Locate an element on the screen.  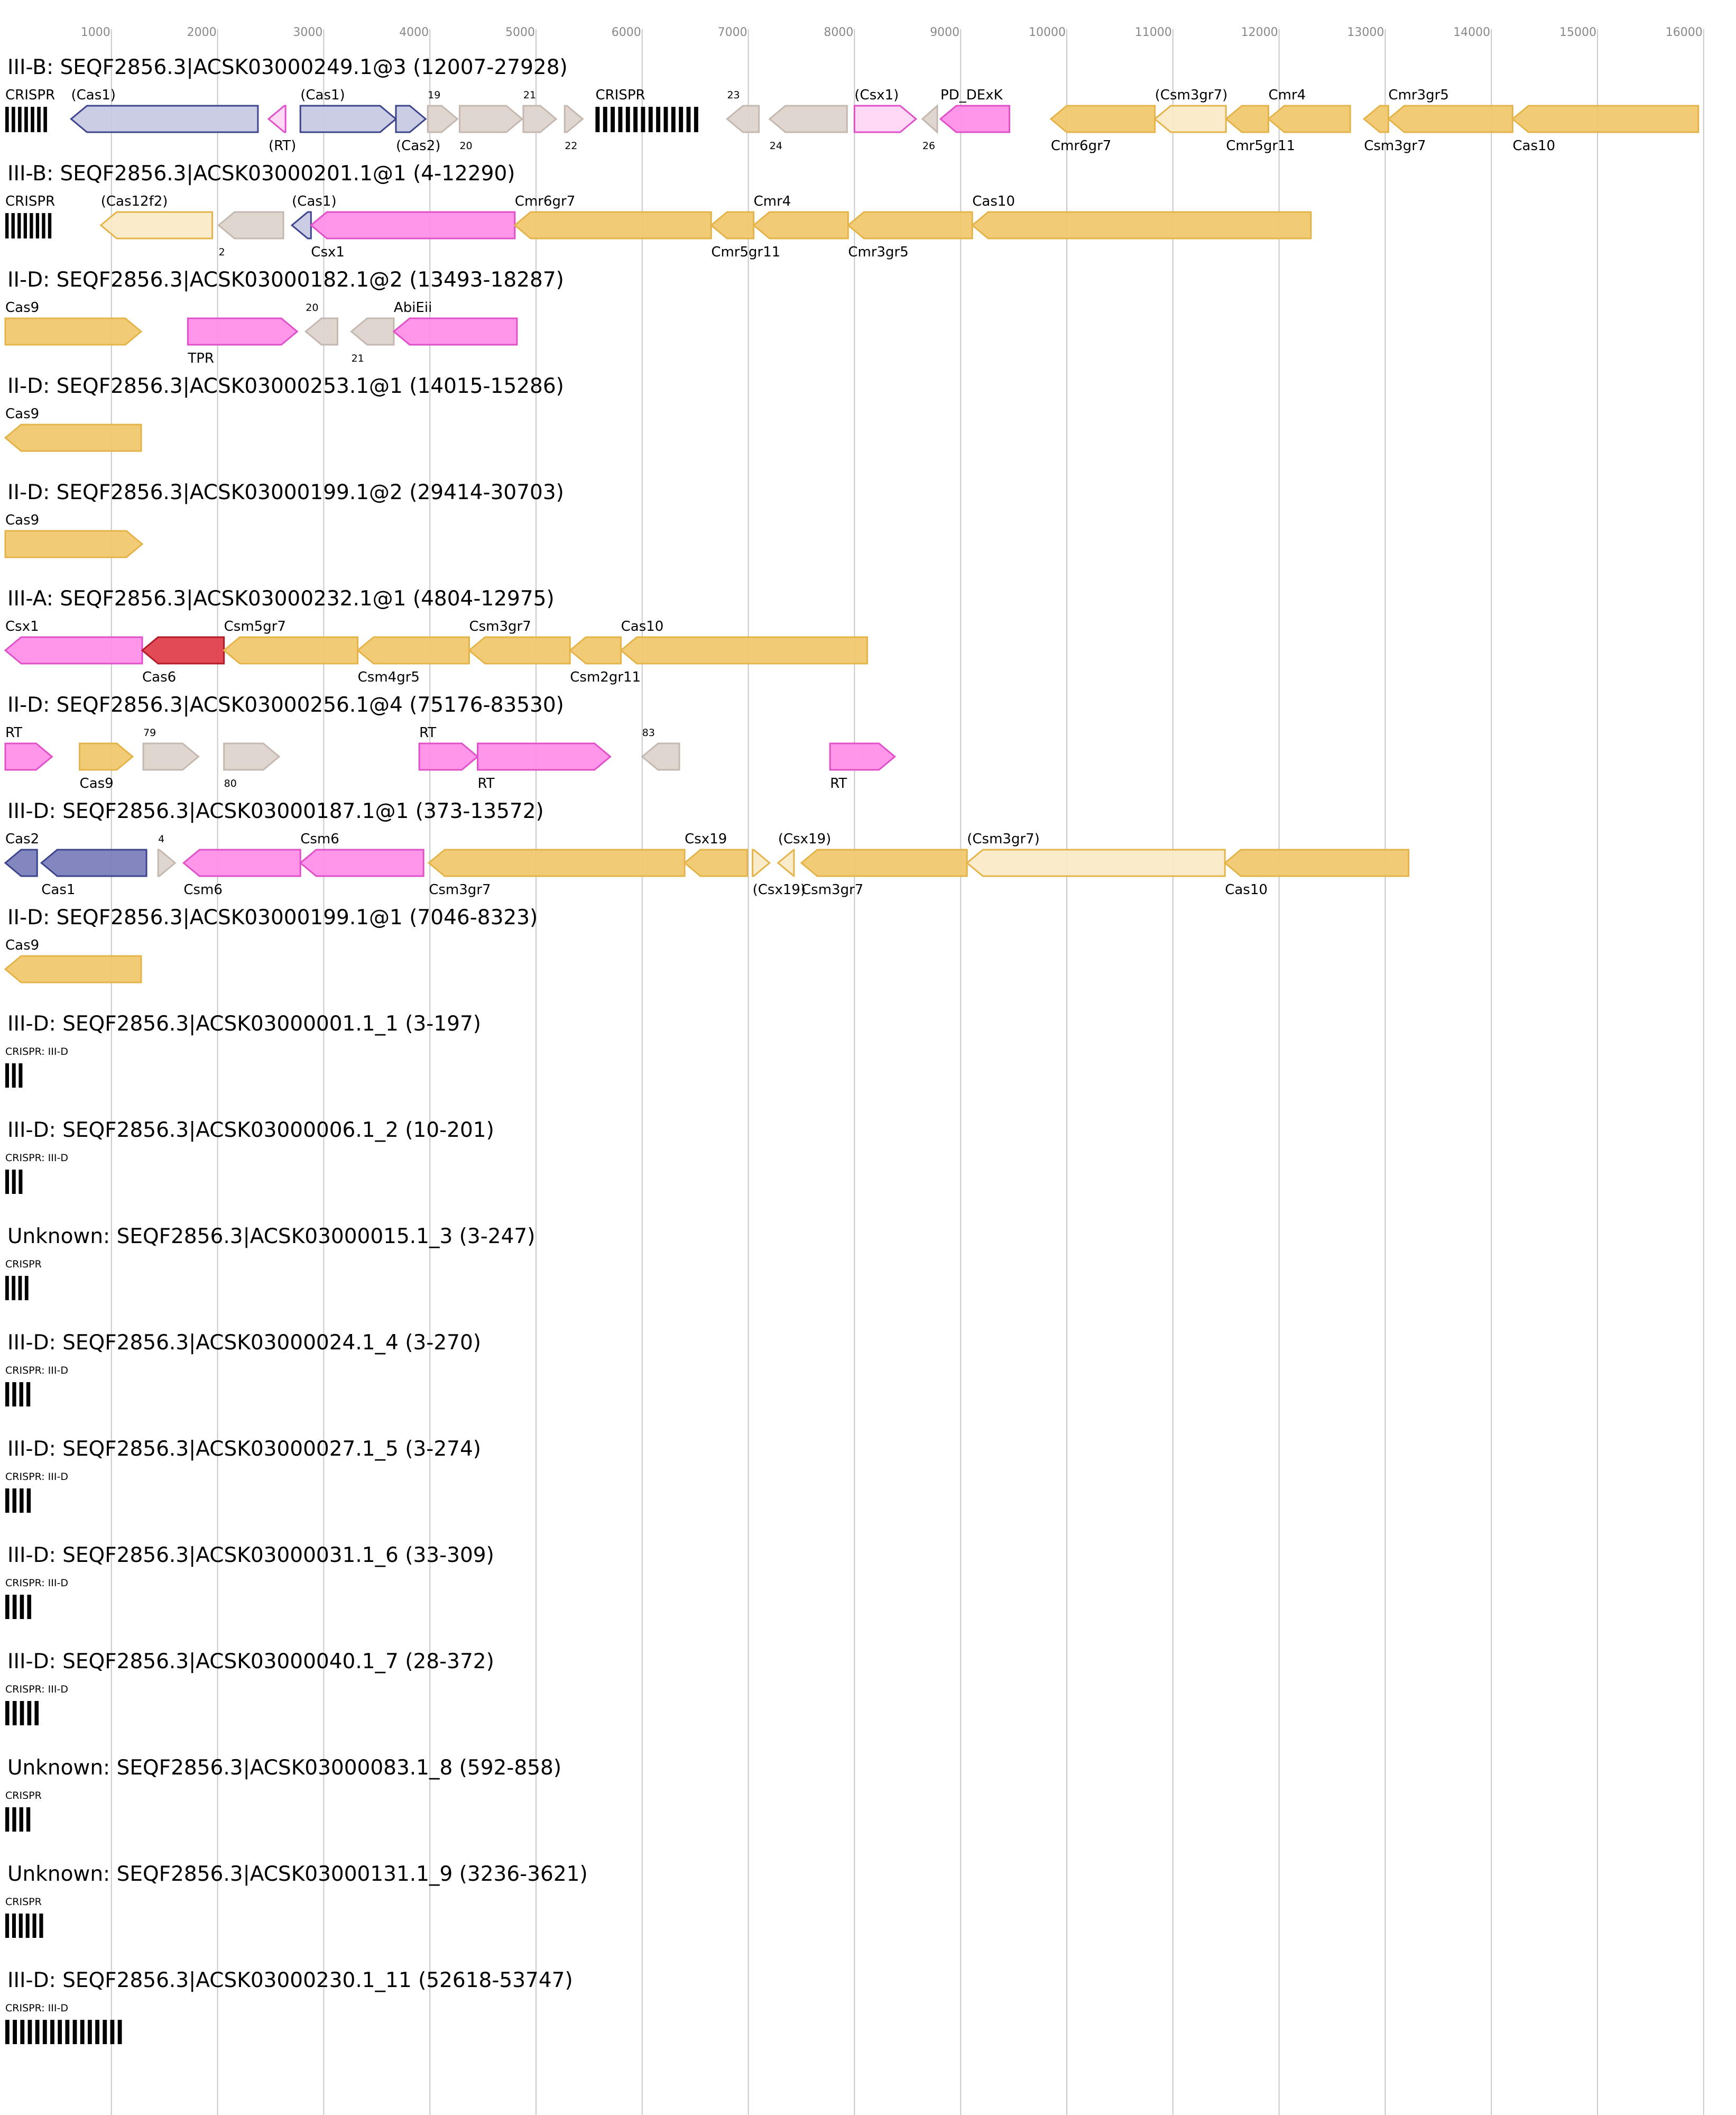
gene-label: TPR is located at coordinates (201, 359).